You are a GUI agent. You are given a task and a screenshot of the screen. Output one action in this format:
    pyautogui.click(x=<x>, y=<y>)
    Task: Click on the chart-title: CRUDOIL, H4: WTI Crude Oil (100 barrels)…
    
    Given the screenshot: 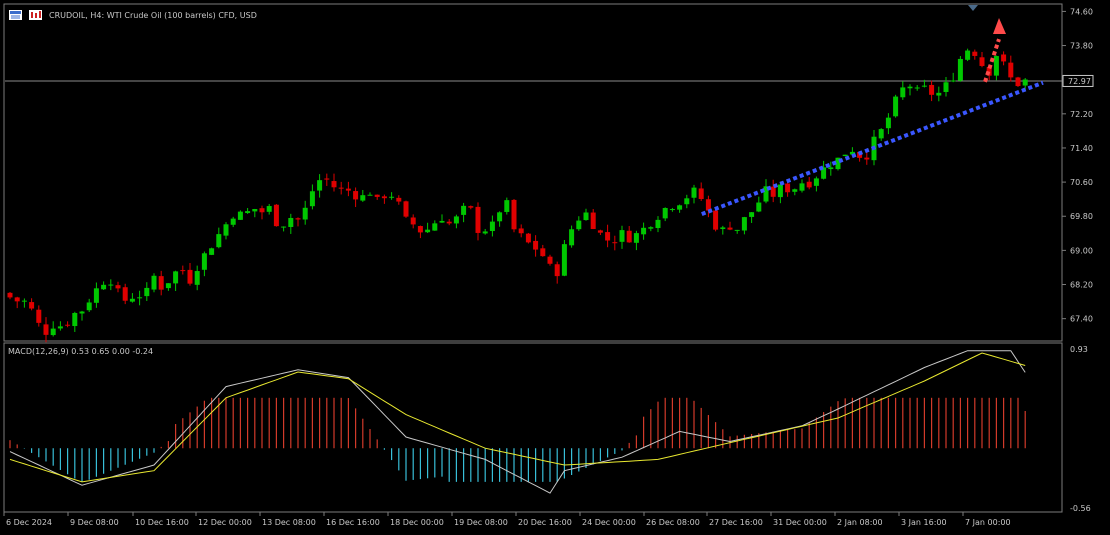 What is the action you would take?
    pyautogui.click(x=153, y=15)
    